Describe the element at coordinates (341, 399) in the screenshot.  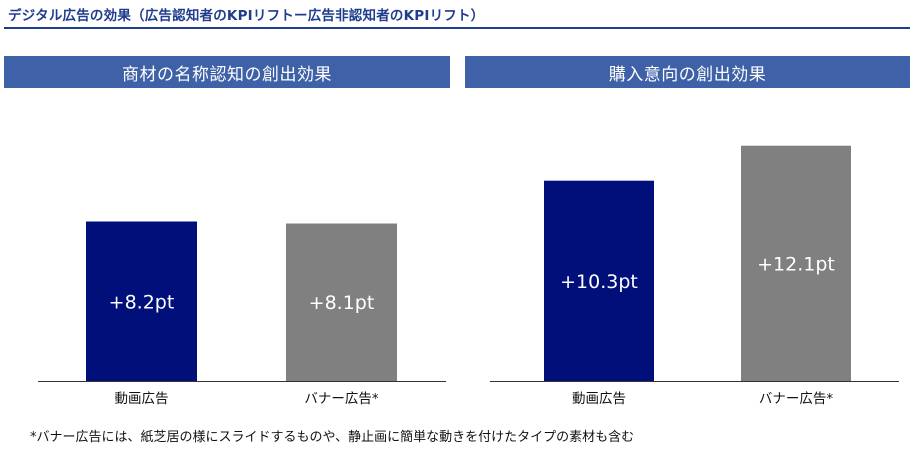
I see `category-label-chart1-banner: バナー広告*` at that location.